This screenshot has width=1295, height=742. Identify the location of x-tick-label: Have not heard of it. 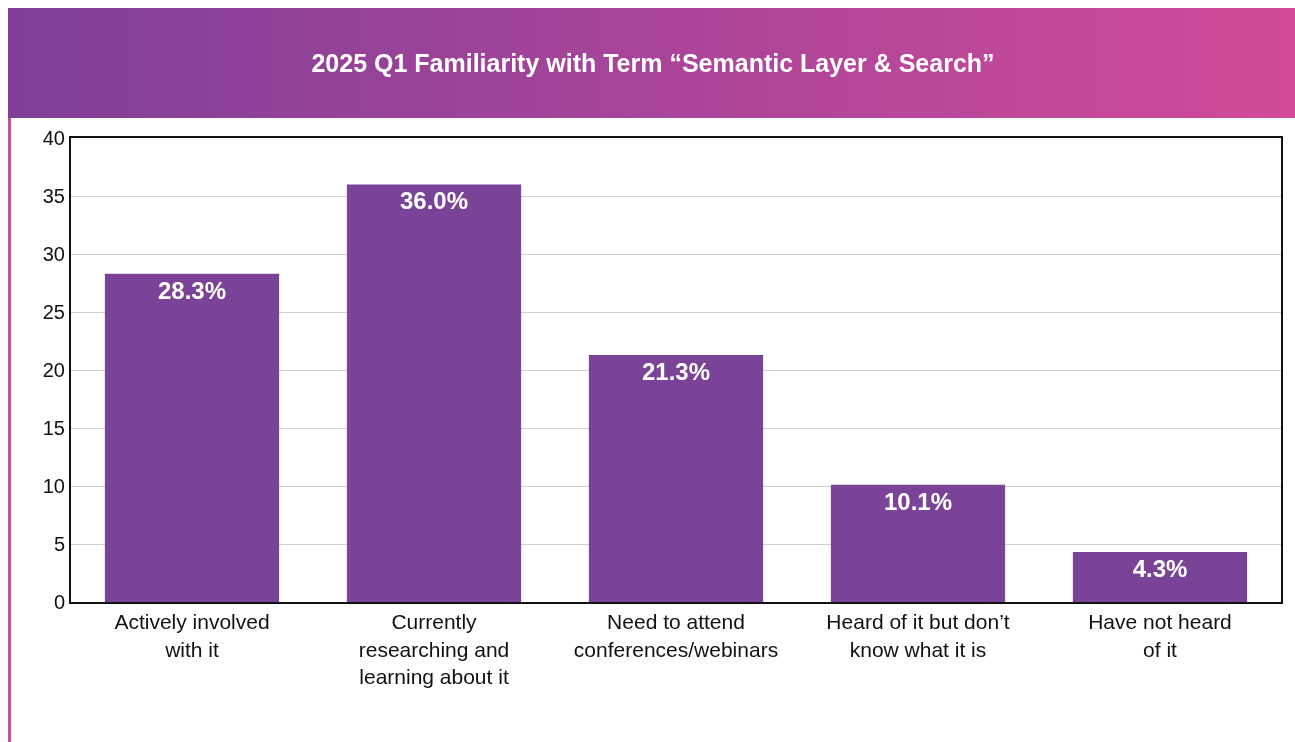
(1160, 635).